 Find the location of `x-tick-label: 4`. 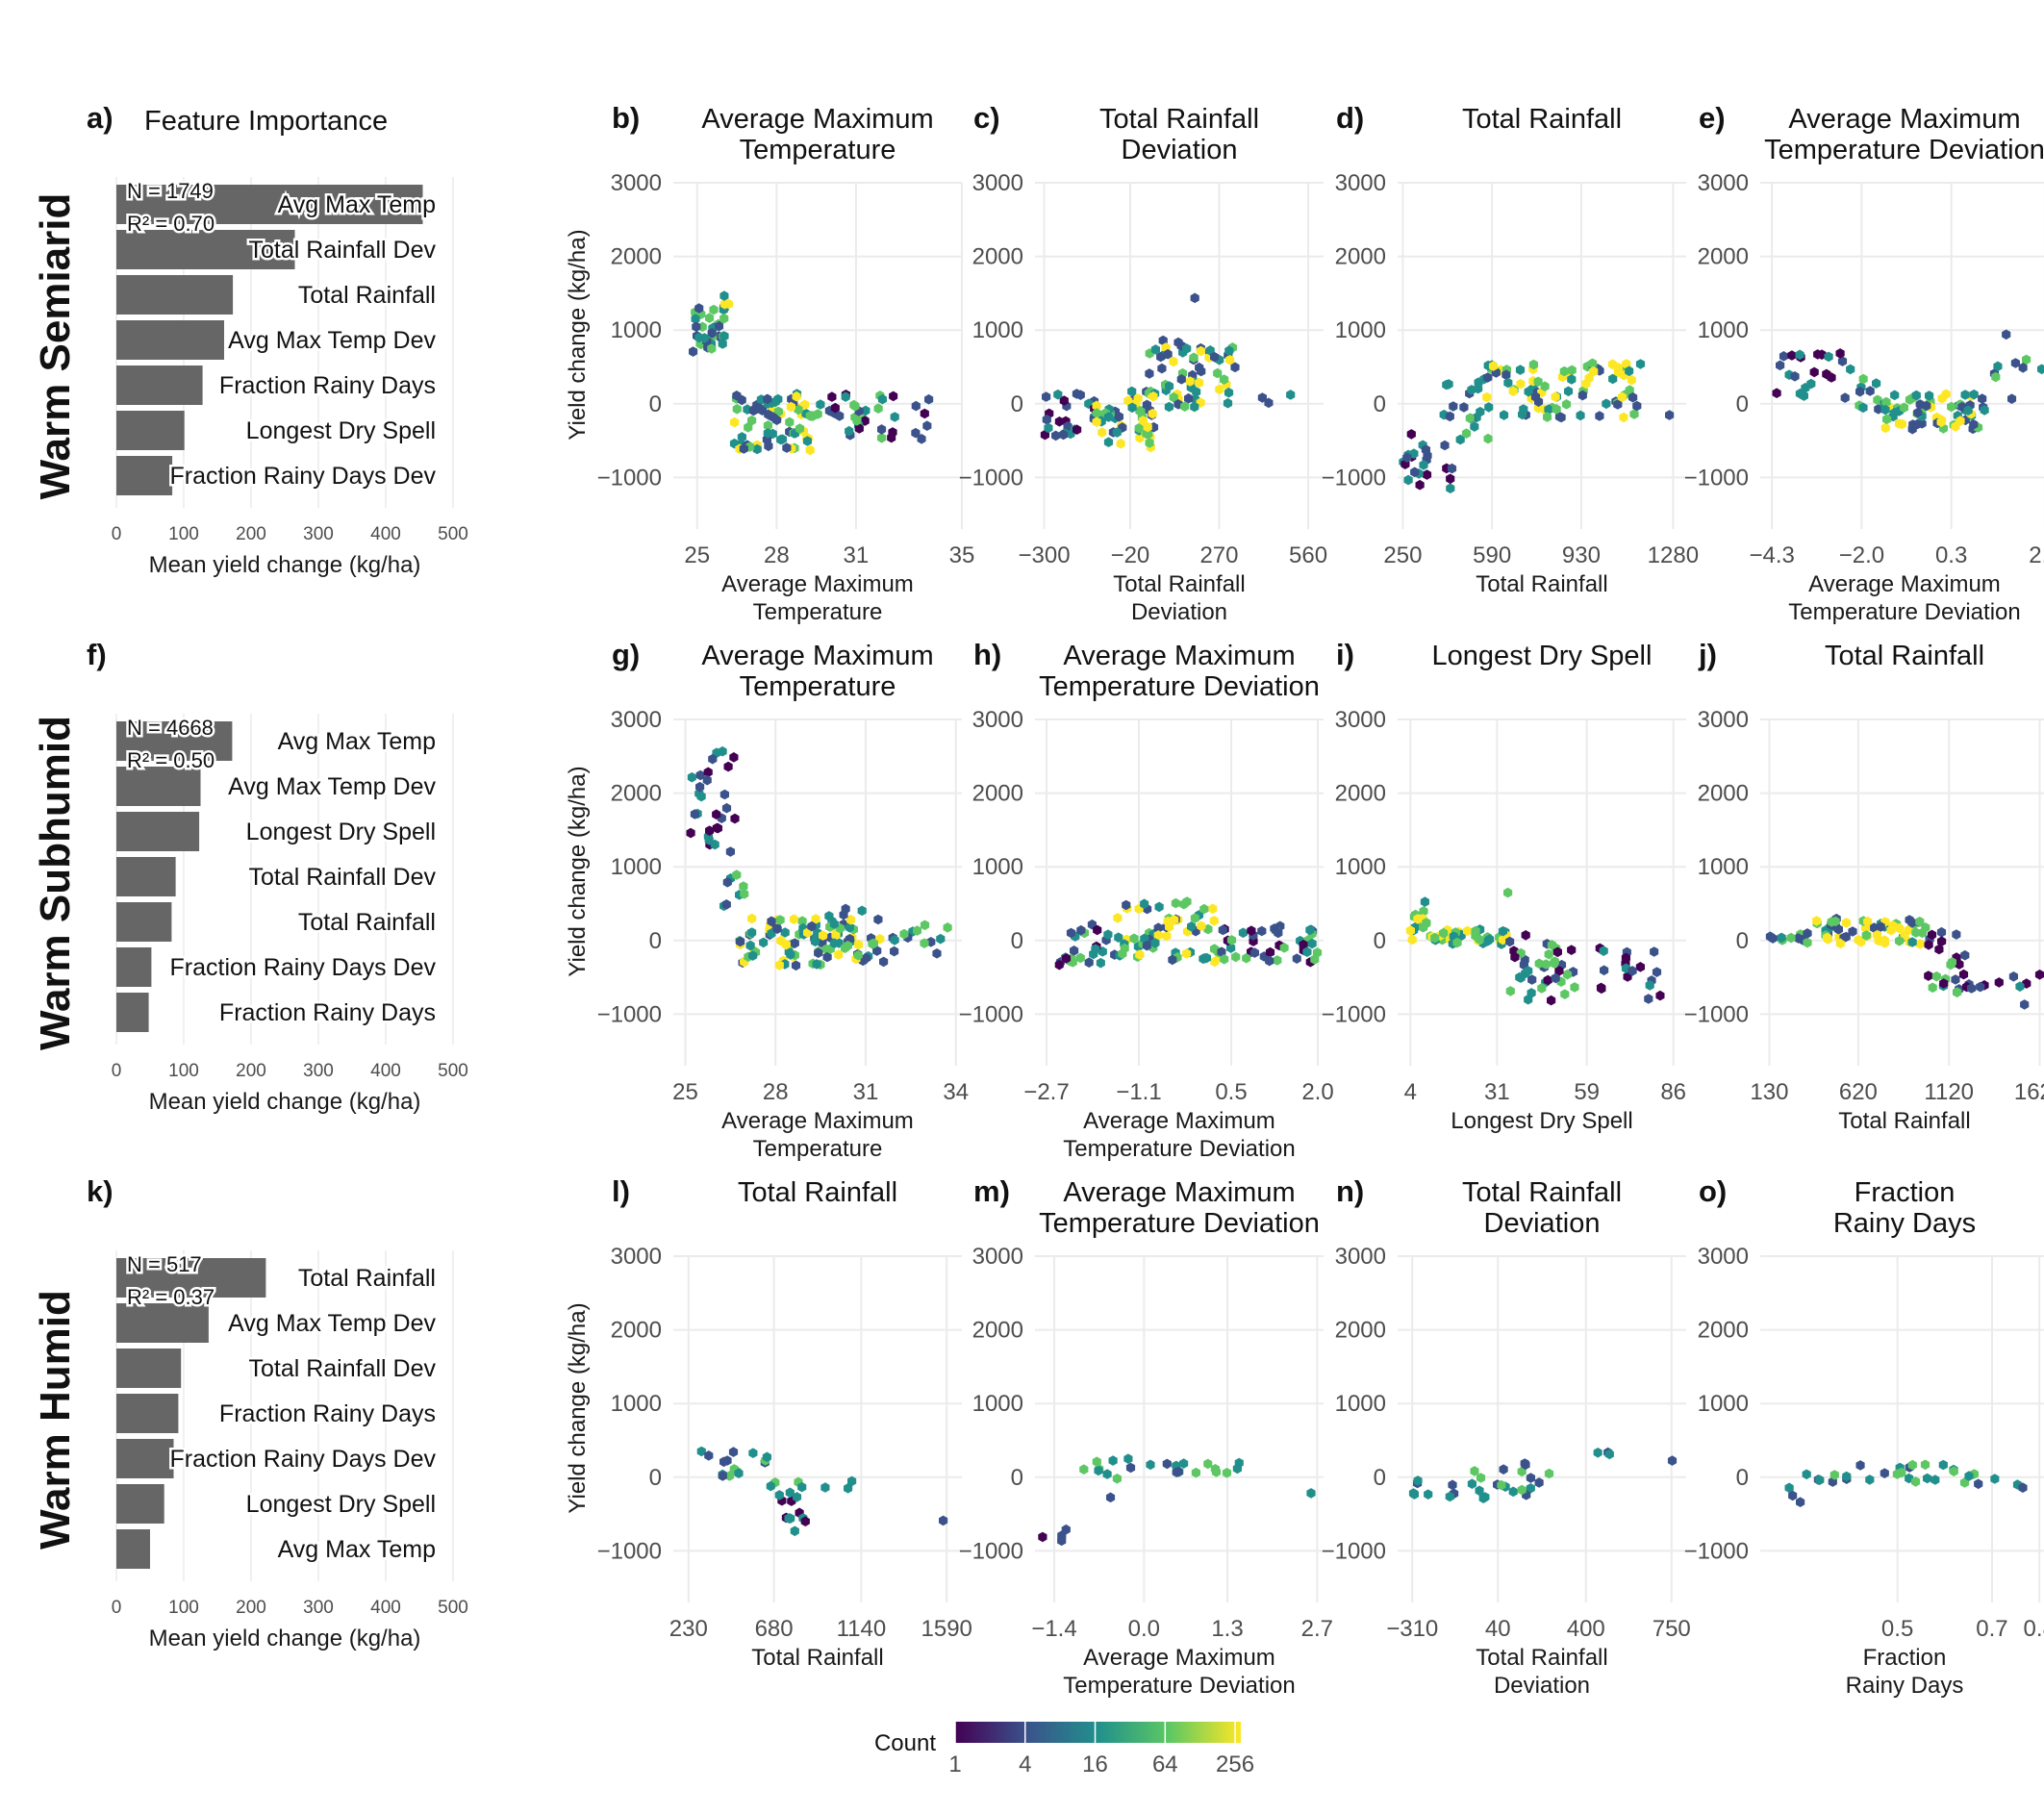

x-tick-label: 4 is located at coordinates (1410, 1092).